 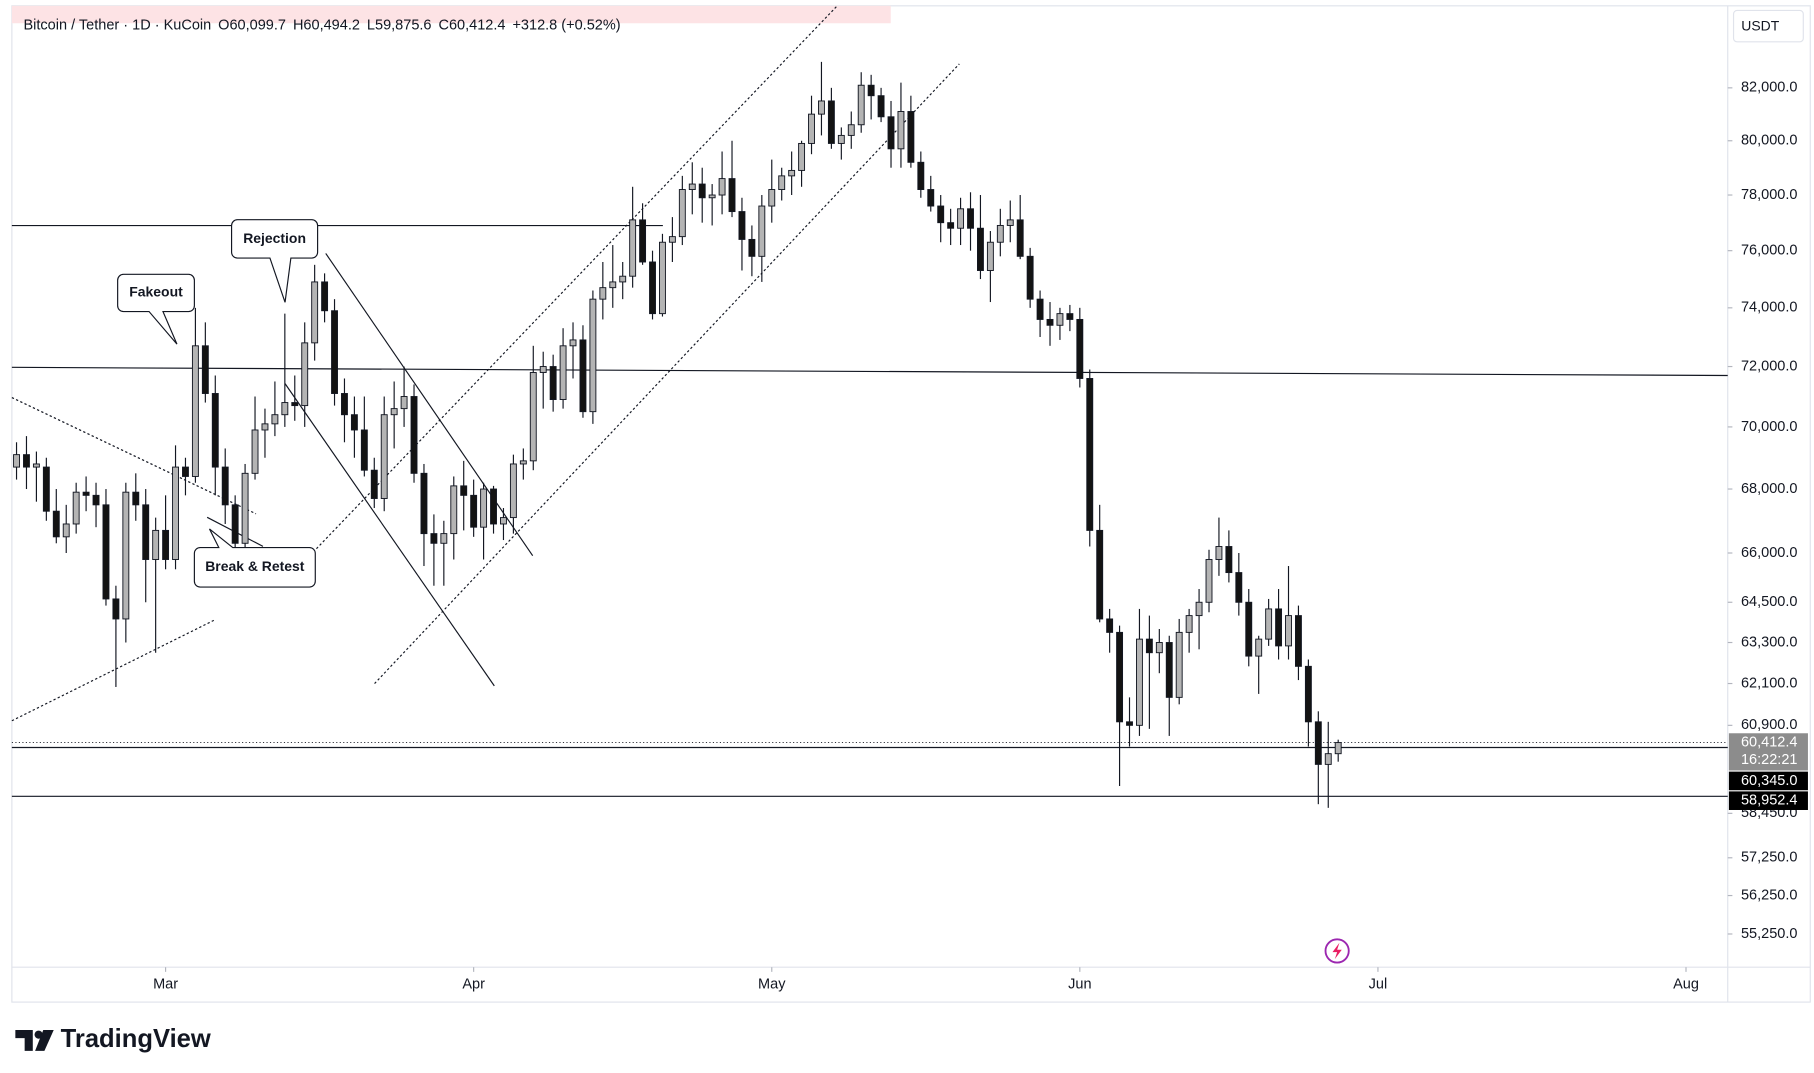 What do you see at coordinates (1769, 760) in the screenshot?
I see `countdown: 16:22:21` at bounding box center [1769, 760].